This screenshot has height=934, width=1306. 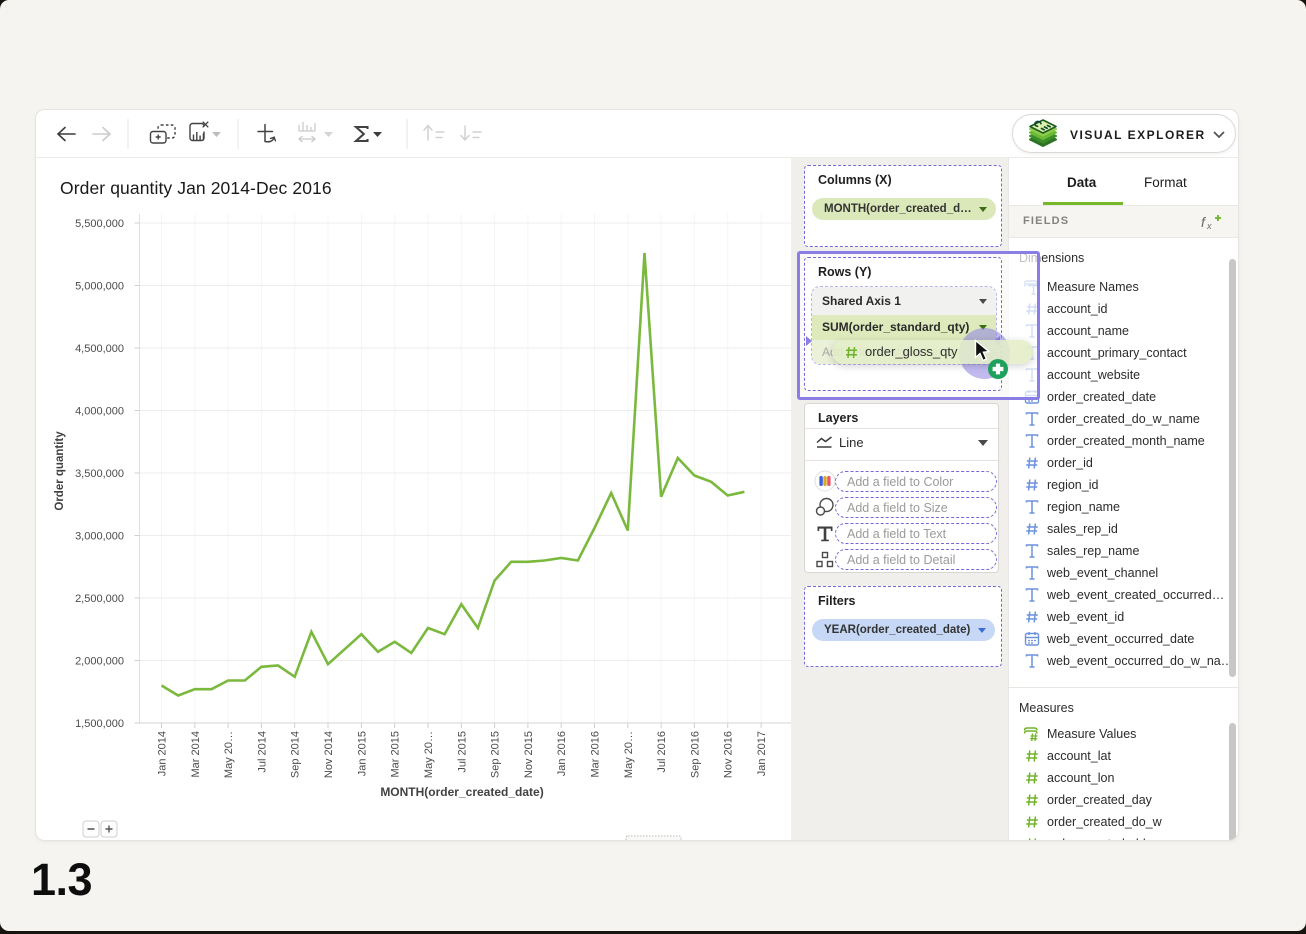 I want to click on svg-text: 5,000,000, so click(x=99, y=287).